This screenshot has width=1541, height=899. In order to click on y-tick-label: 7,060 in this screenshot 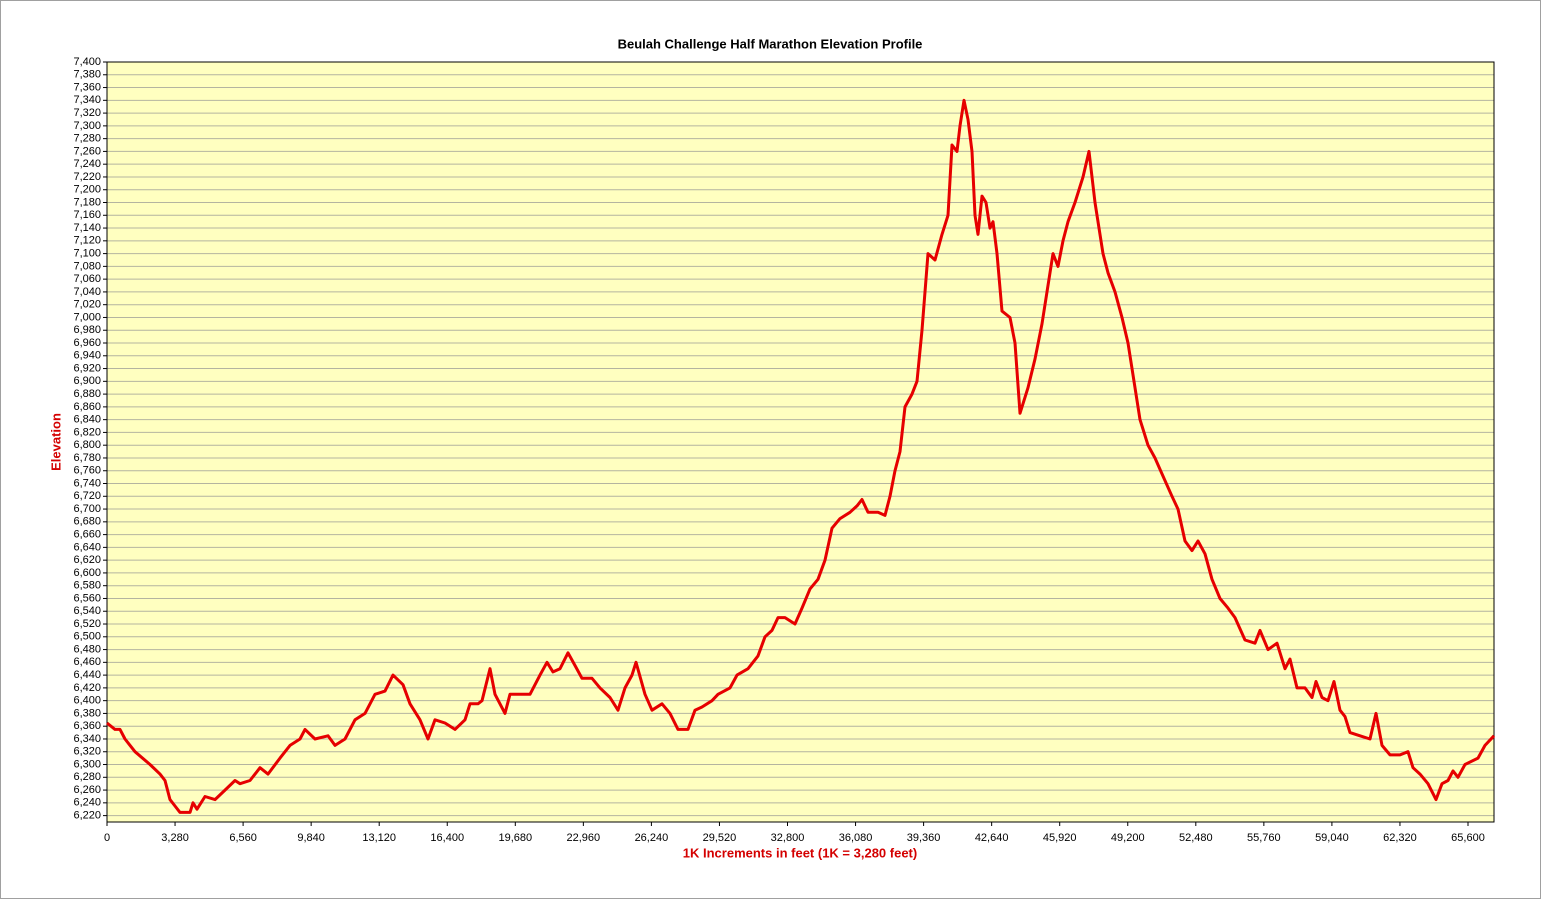, I will do `click(87, 279)`.